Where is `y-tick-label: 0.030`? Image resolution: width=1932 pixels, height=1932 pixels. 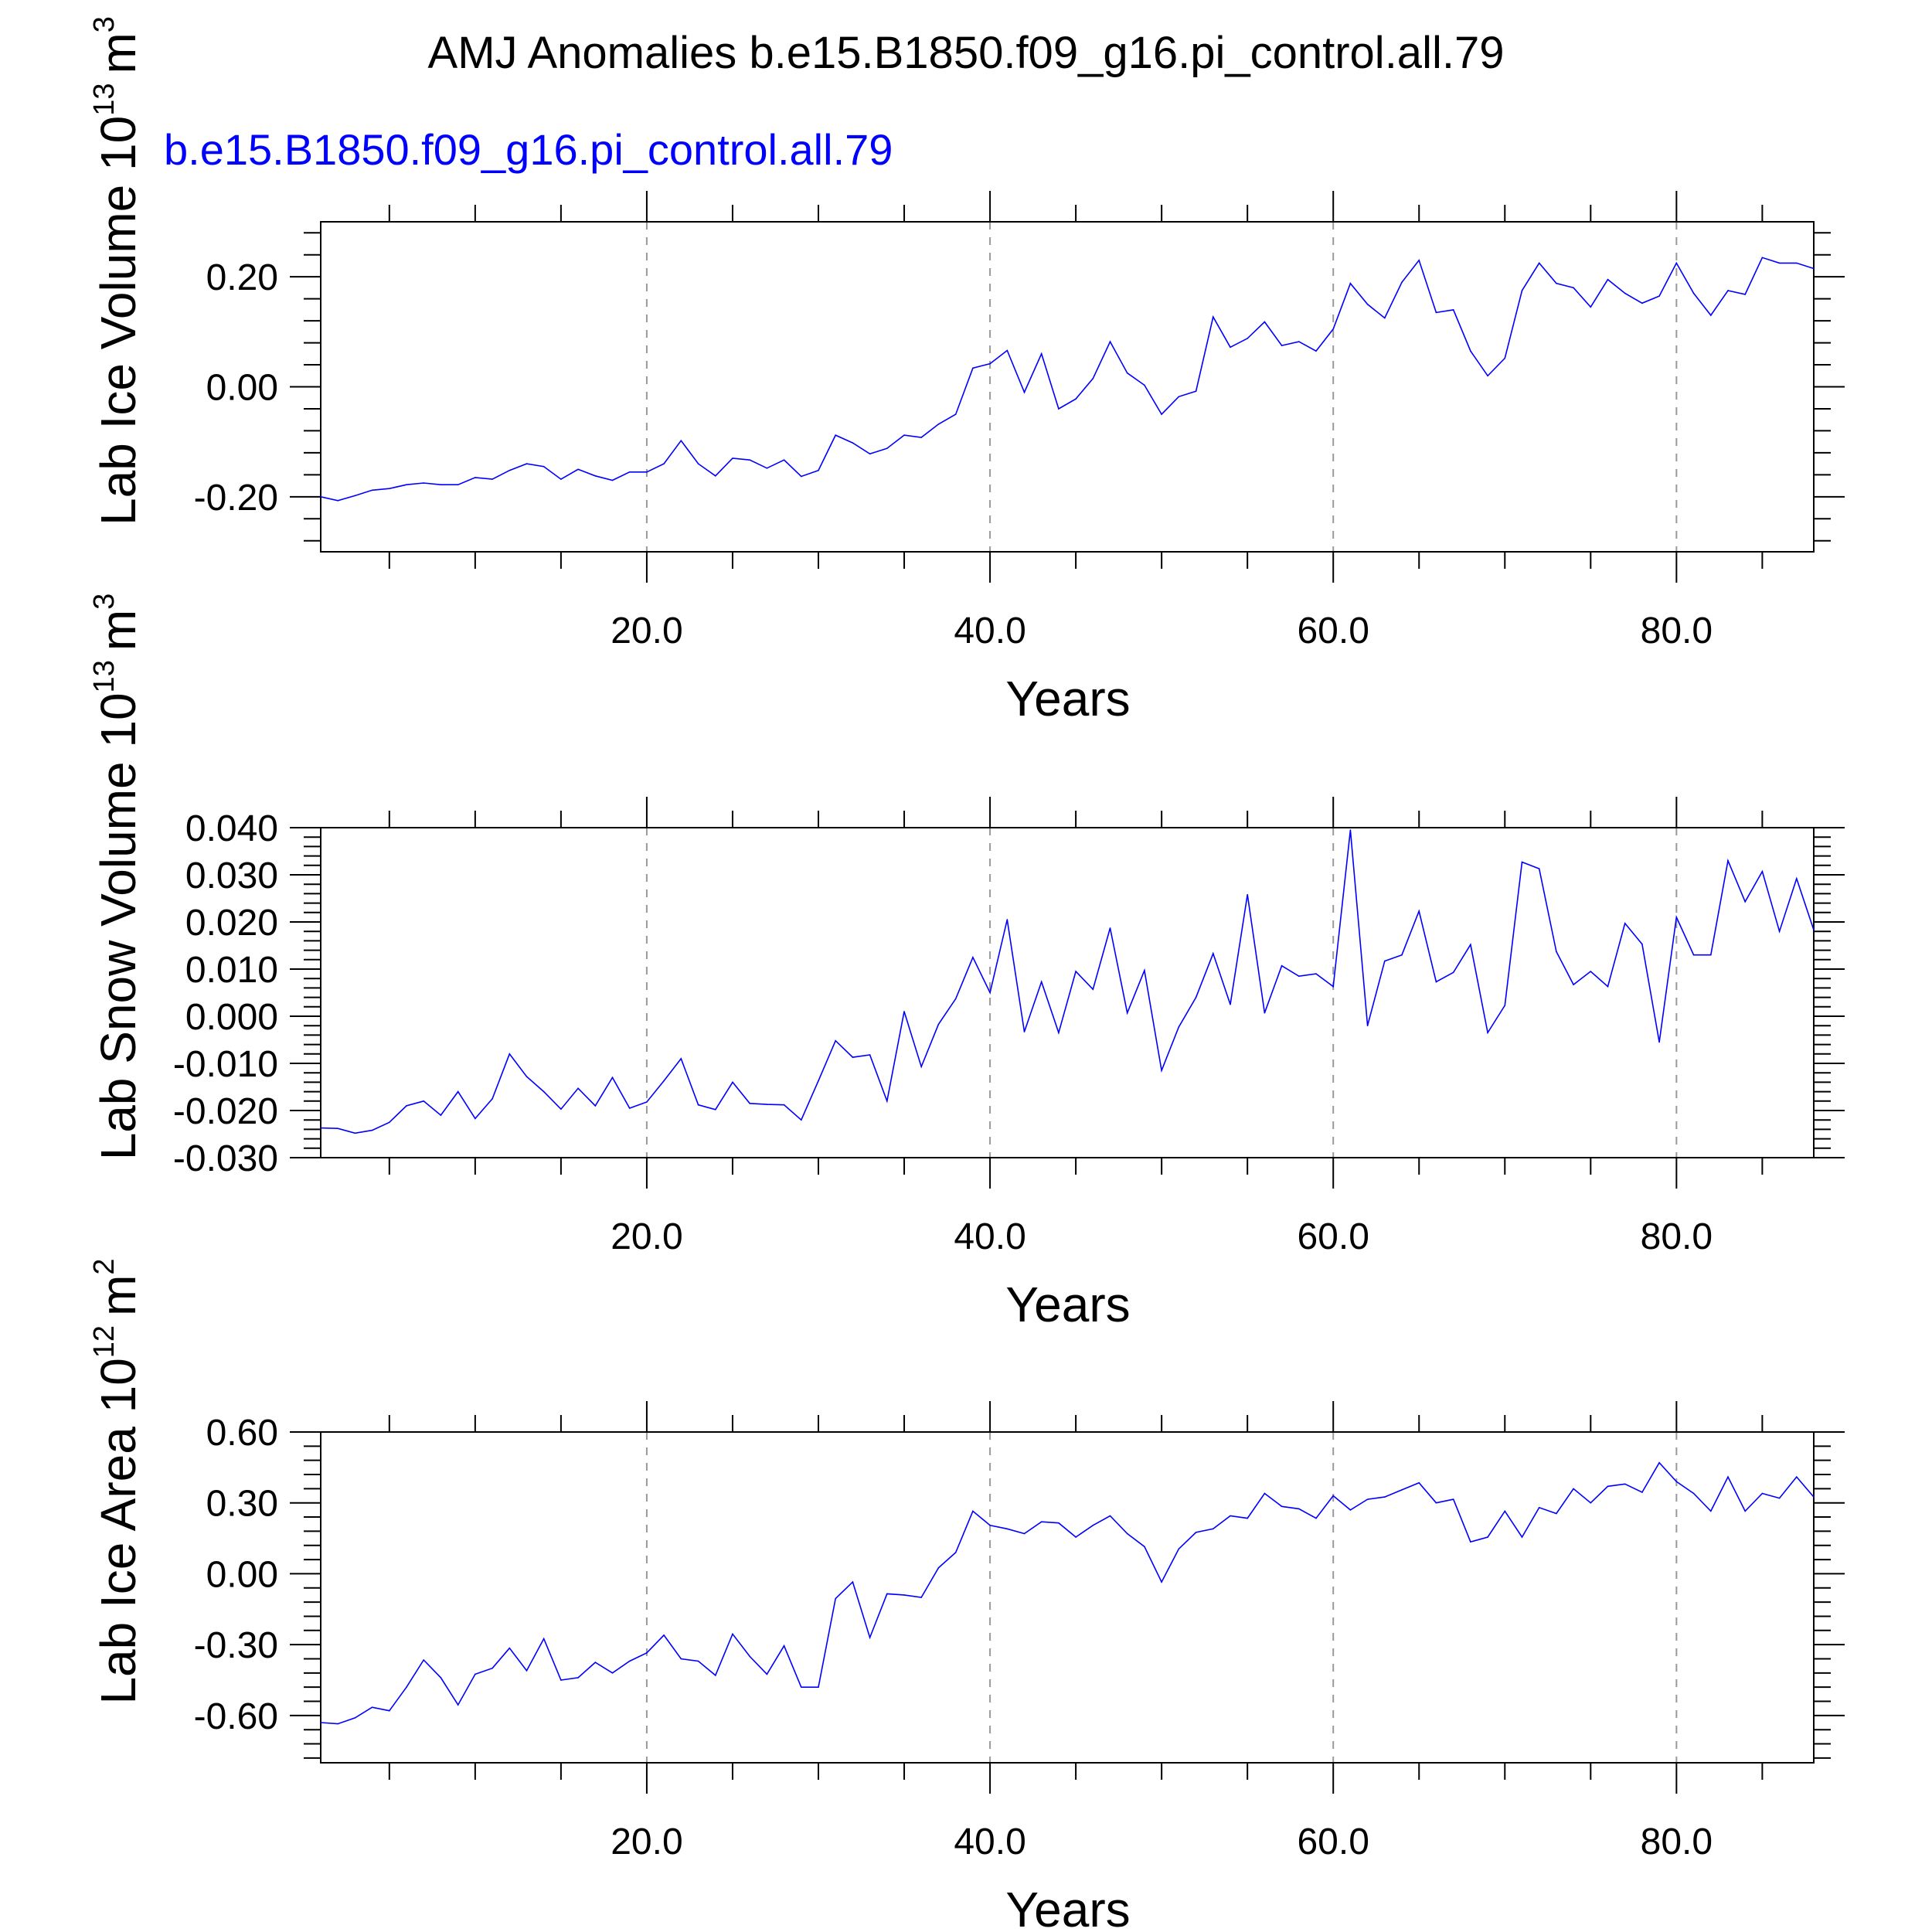
y-tick-label: 0.030 is located at coordinates (232, 876).